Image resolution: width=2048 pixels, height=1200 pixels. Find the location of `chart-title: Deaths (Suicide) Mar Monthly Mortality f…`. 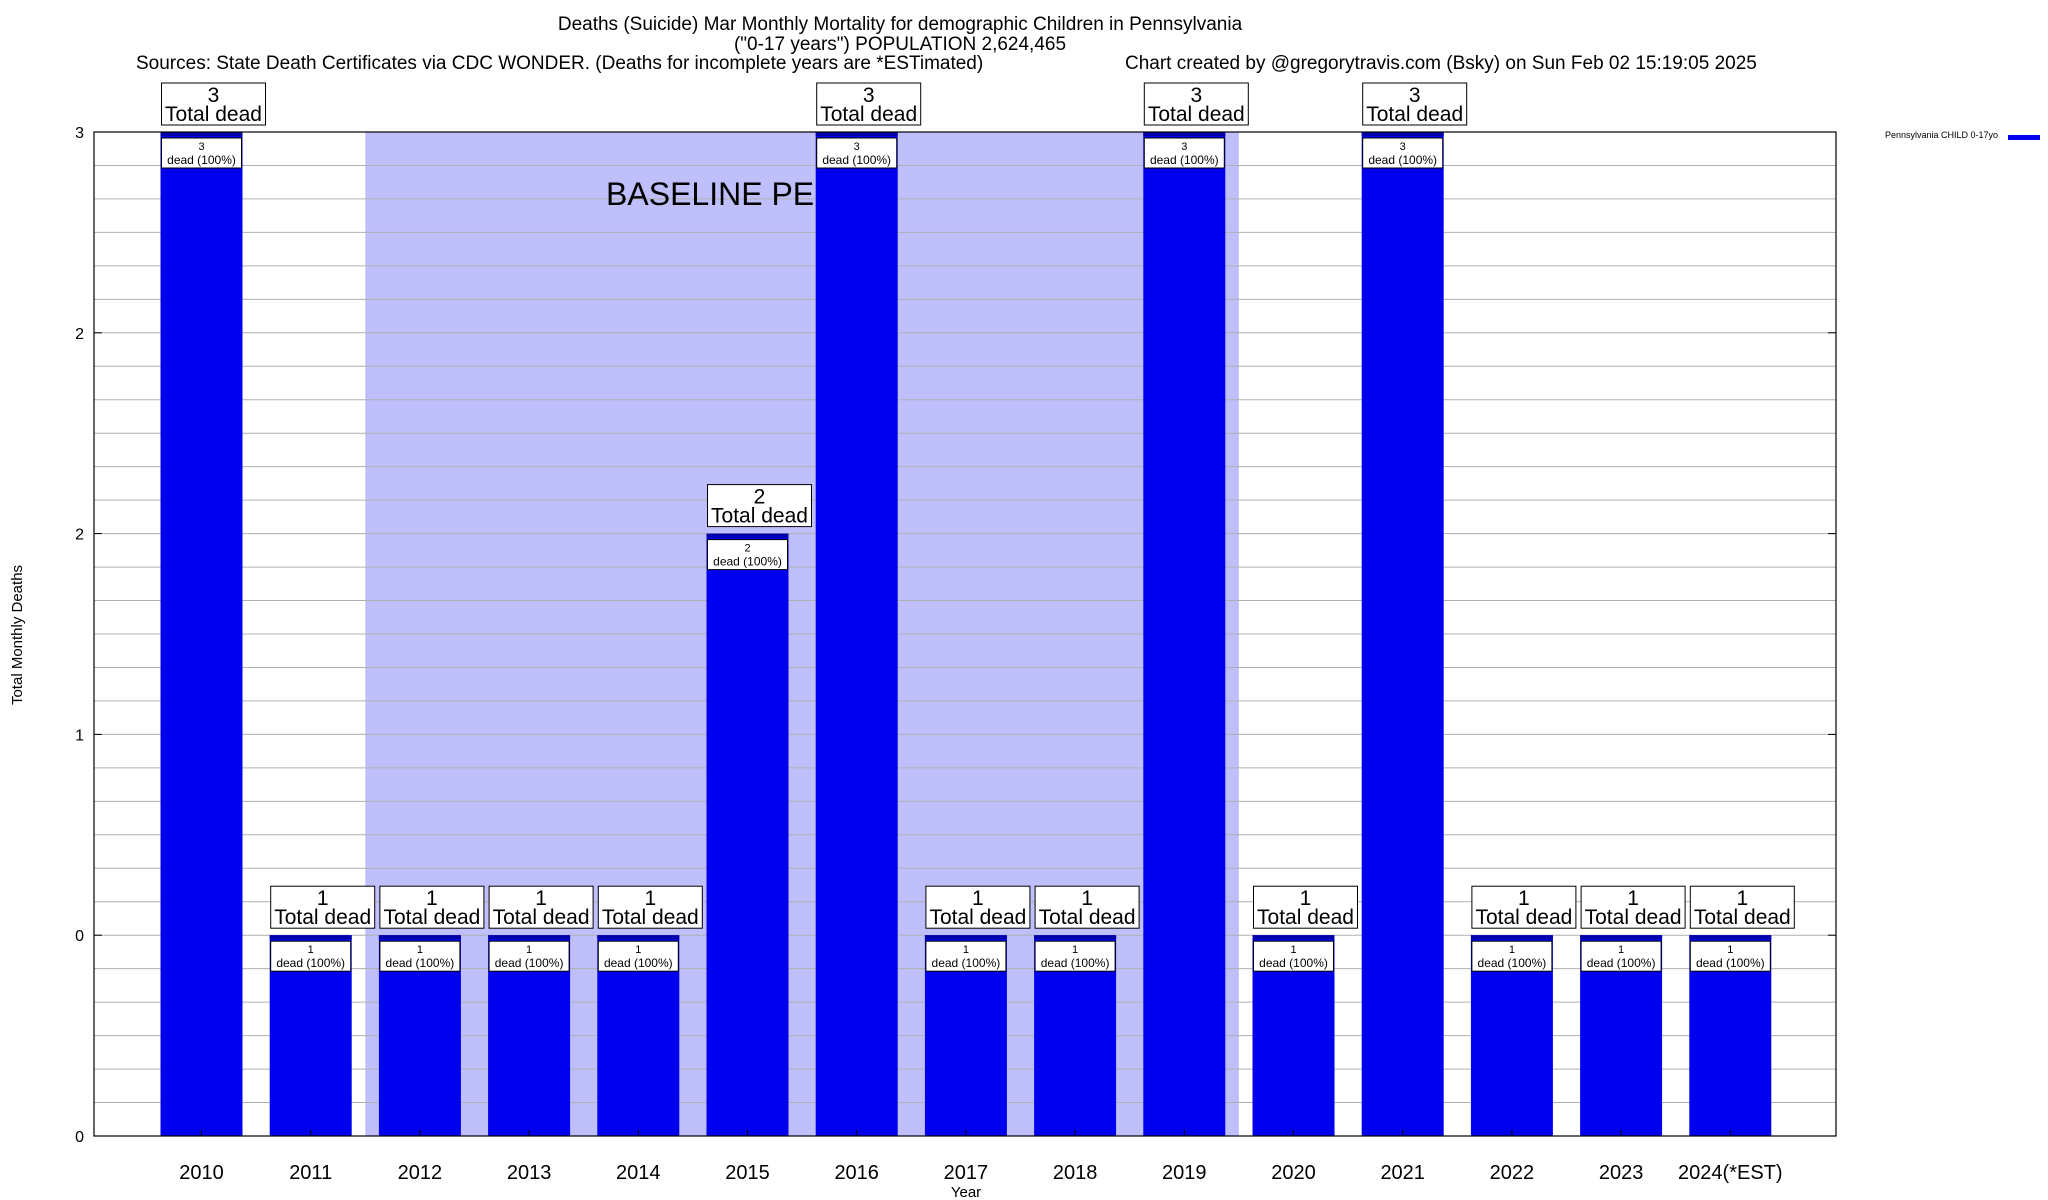

chart-title: Deaths (Suicide) Mar Monthly Mortality f… is located at coordinates (900, 24).